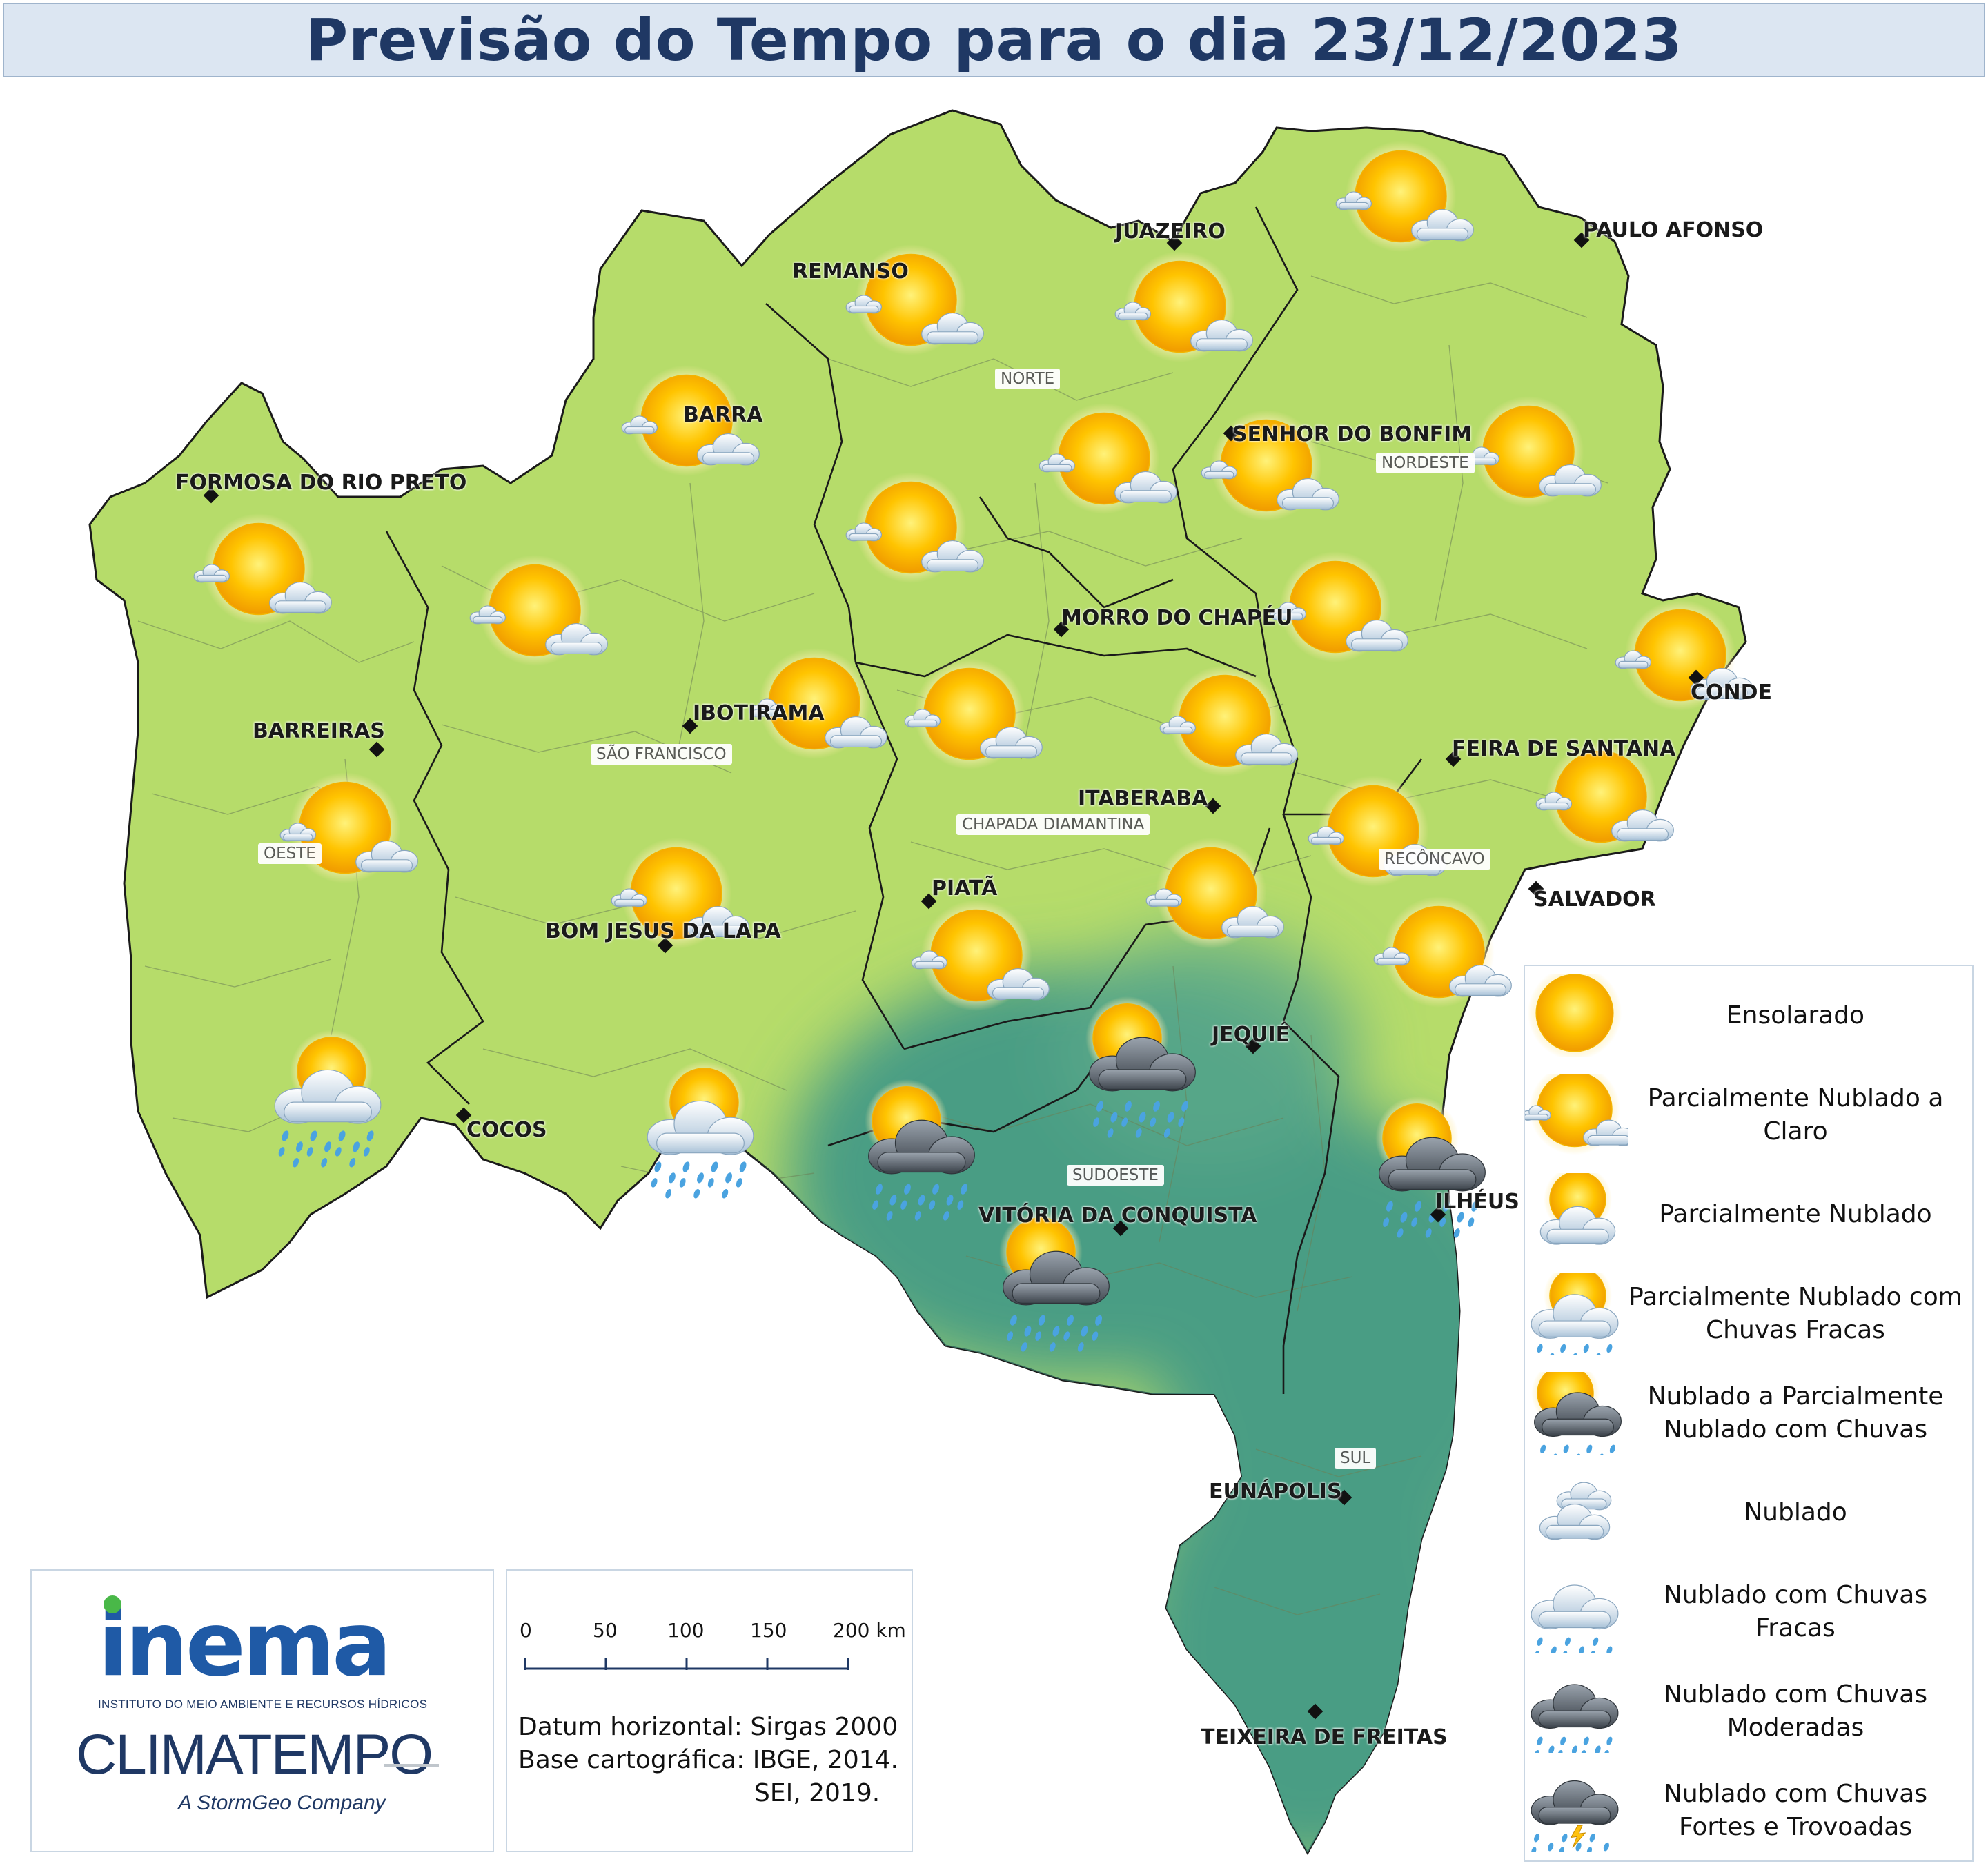 The height and width of the screenshot is (1866, 1988). Describe the element at coordinates (1795, 1811) in the screenshot. I see `legend-label: Nublado com Chuvas Fortes e Trovoadas` at that location.